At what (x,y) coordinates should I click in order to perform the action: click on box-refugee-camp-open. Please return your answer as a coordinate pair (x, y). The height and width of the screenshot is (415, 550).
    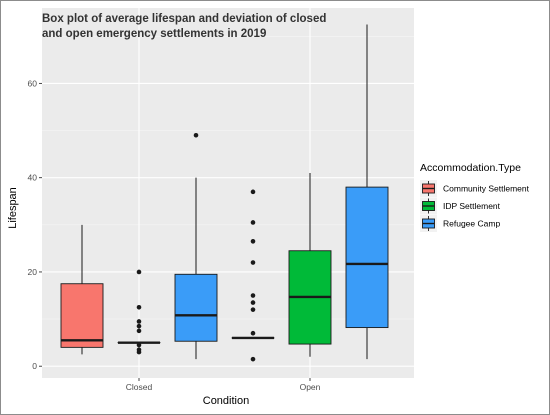
    Looking at the image, I should click on (367, 192).